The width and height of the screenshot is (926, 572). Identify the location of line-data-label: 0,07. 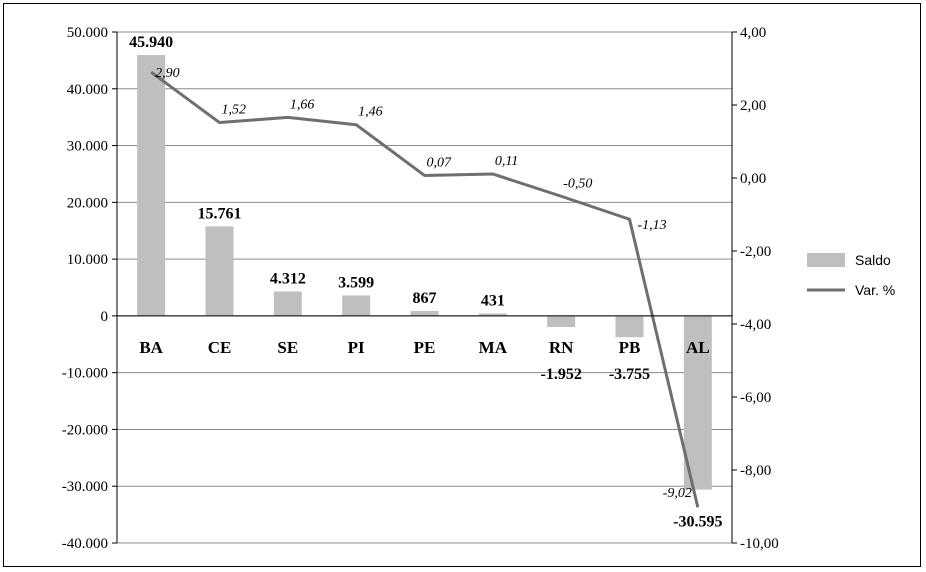
(440, 162).